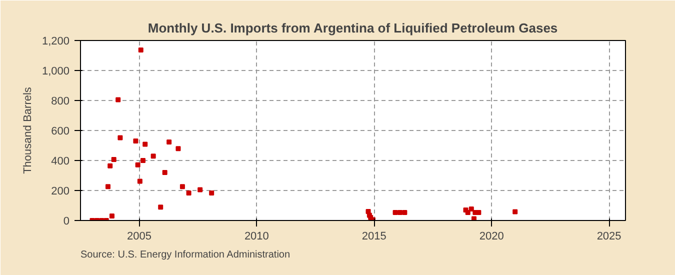 This screenshot has width=675, height=275. Describe the element at coordinates (60, 192) in the screenshot. I see `y-tick-label: 200` at that location.